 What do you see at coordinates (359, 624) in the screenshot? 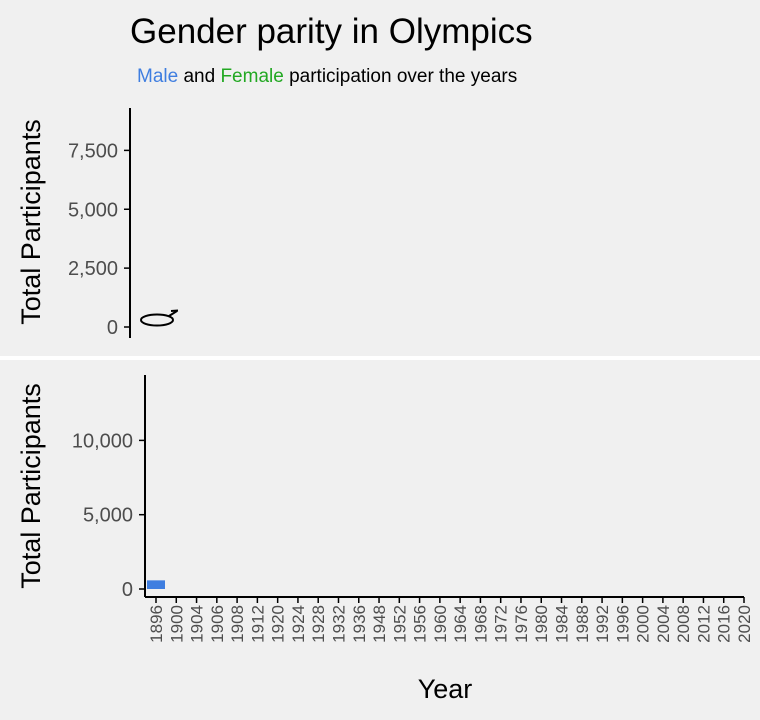
I see `x-tick-label: 1936` at bounding box center [359, 624].